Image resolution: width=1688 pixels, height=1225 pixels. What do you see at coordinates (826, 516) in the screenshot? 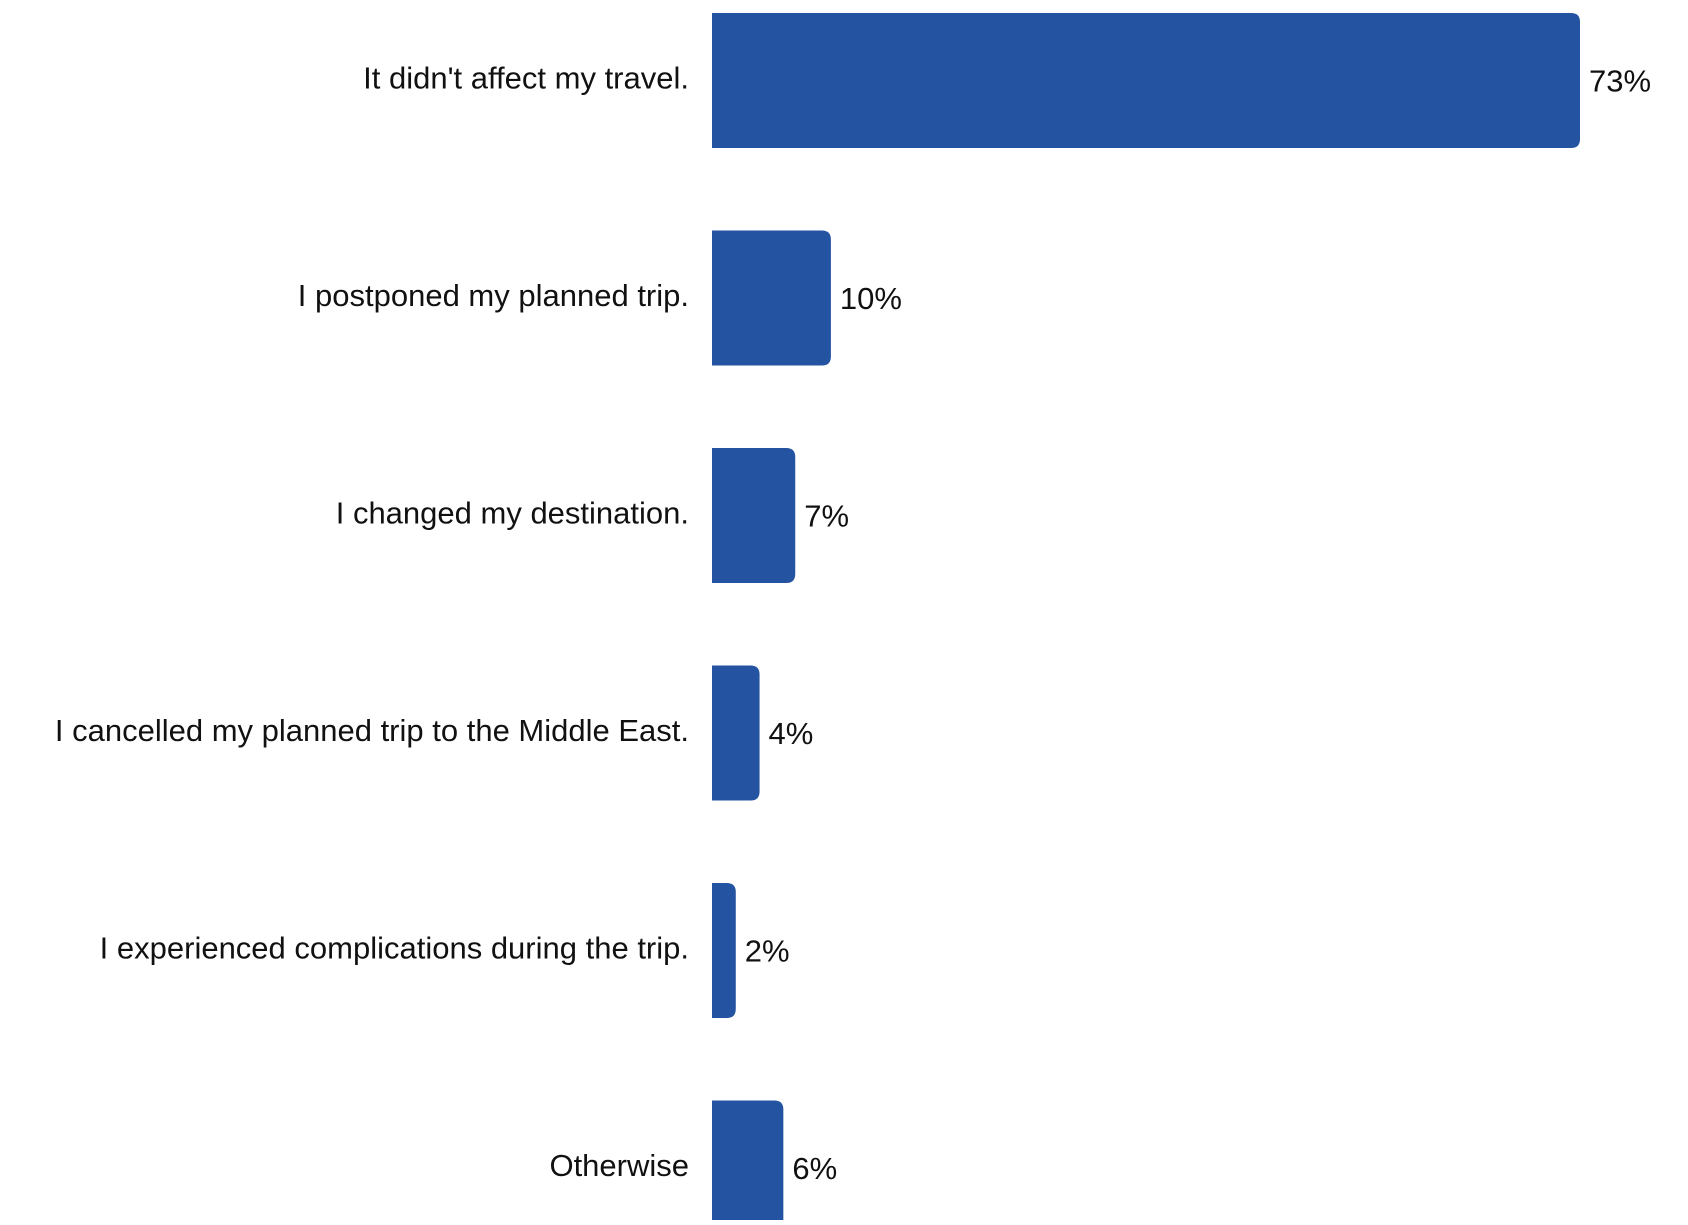
I see `value-label-2: 7%` at bounding box center [826, 516].